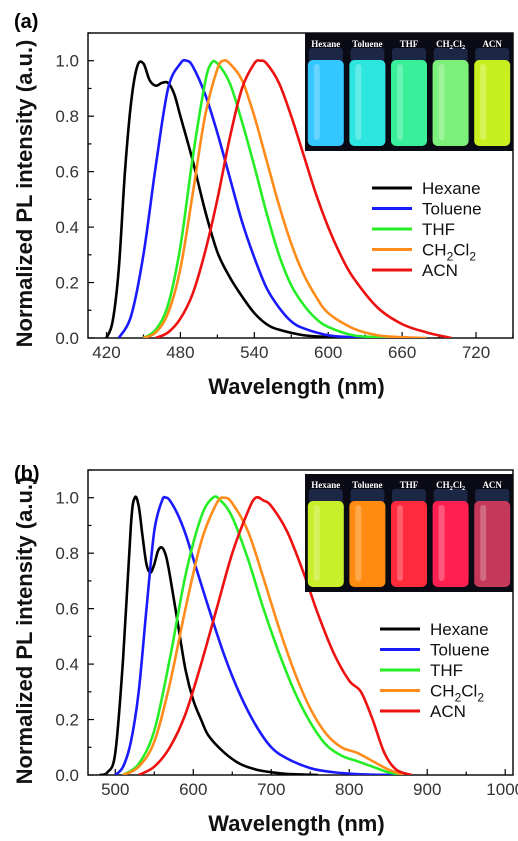 The image size is (518, 841). Describe the element at coordinates (180, 352) in the screenshot. I see `x-tick-label: 480` at that location.